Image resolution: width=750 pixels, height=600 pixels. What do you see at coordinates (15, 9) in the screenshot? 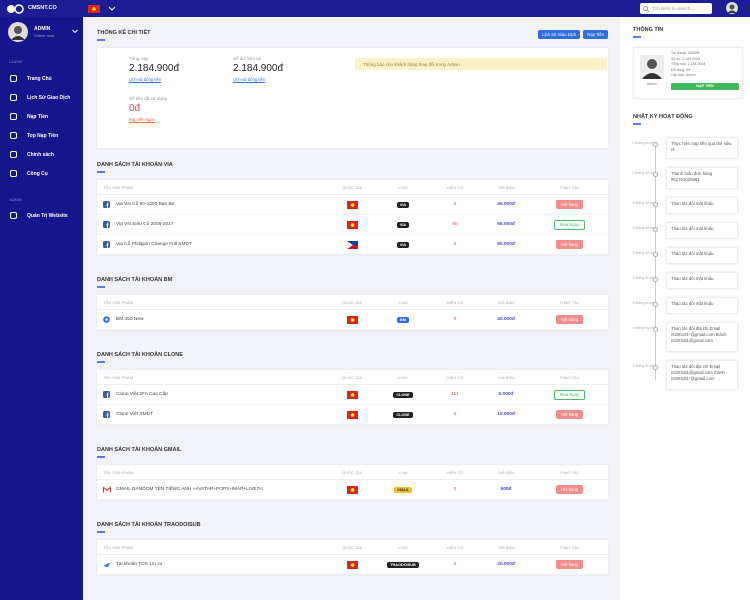
I see `logo` at bounding box center [15, 9].